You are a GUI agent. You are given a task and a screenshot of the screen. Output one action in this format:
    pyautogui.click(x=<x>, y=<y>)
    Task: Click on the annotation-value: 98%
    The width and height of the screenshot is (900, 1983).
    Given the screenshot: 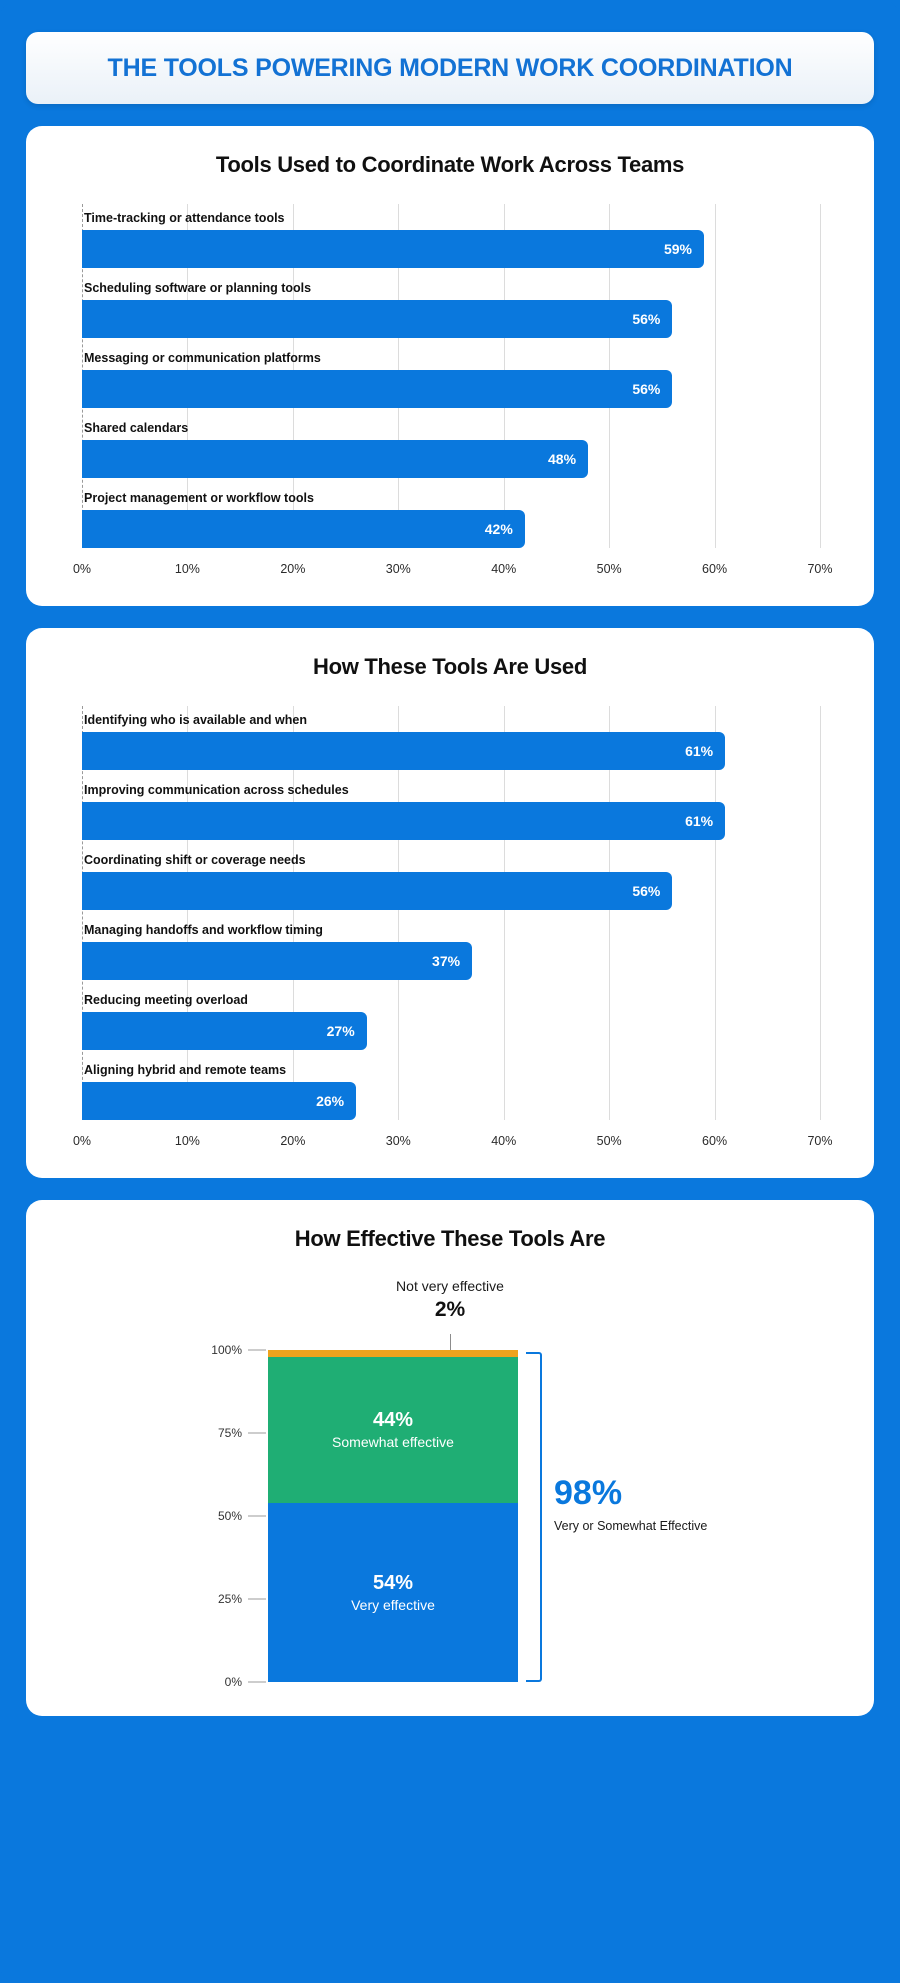 What is the action you would take?
    pyautogui.click(x=588, y=1493)
    